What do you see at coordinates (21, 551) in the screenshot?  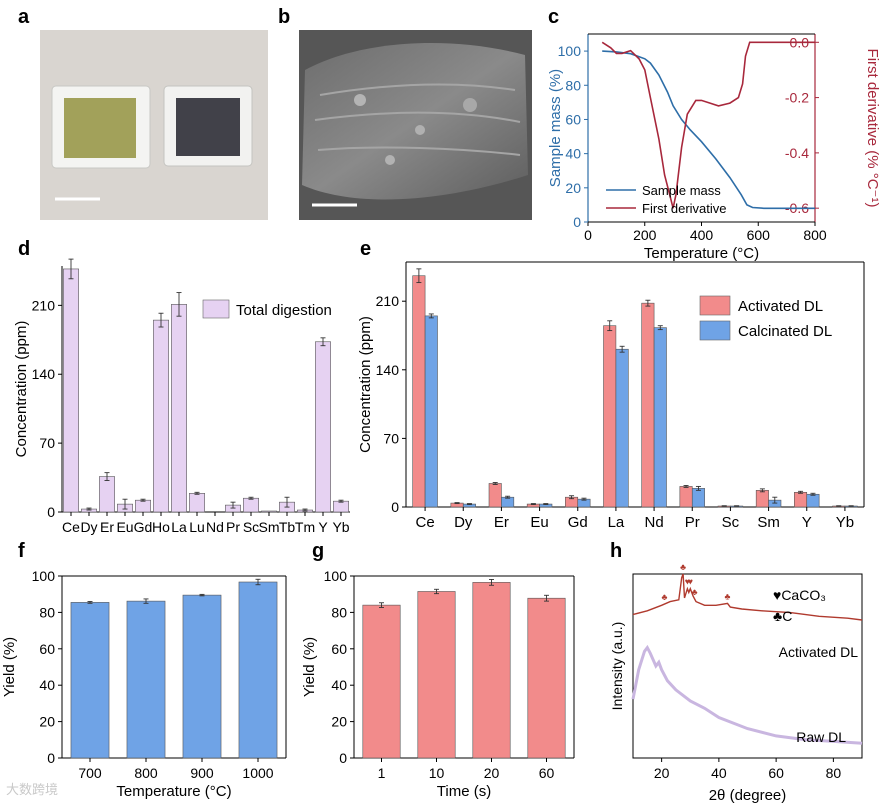 I see `panel-label-f: f` at bounding box center [21, 551].